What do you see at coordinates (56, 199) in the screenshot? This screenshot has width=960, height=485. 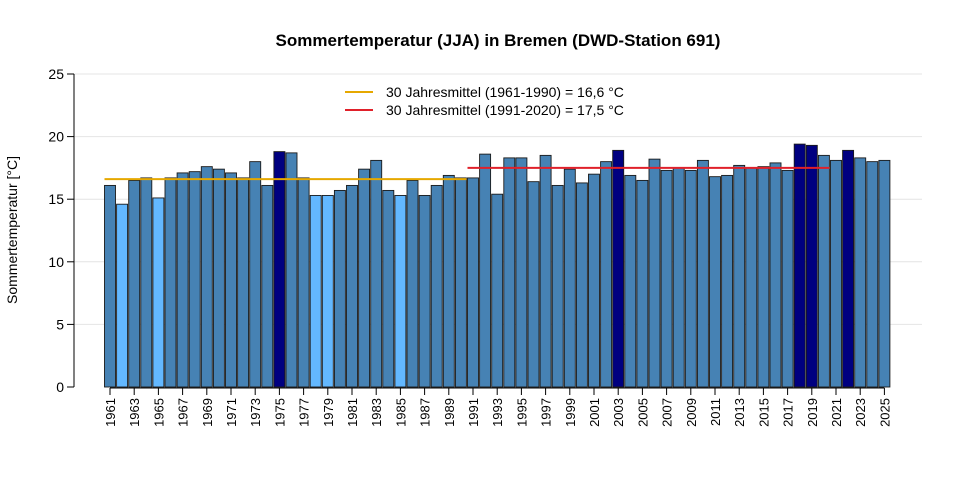 I see `y-tick-label: 15` at bounding box center [56, 199].